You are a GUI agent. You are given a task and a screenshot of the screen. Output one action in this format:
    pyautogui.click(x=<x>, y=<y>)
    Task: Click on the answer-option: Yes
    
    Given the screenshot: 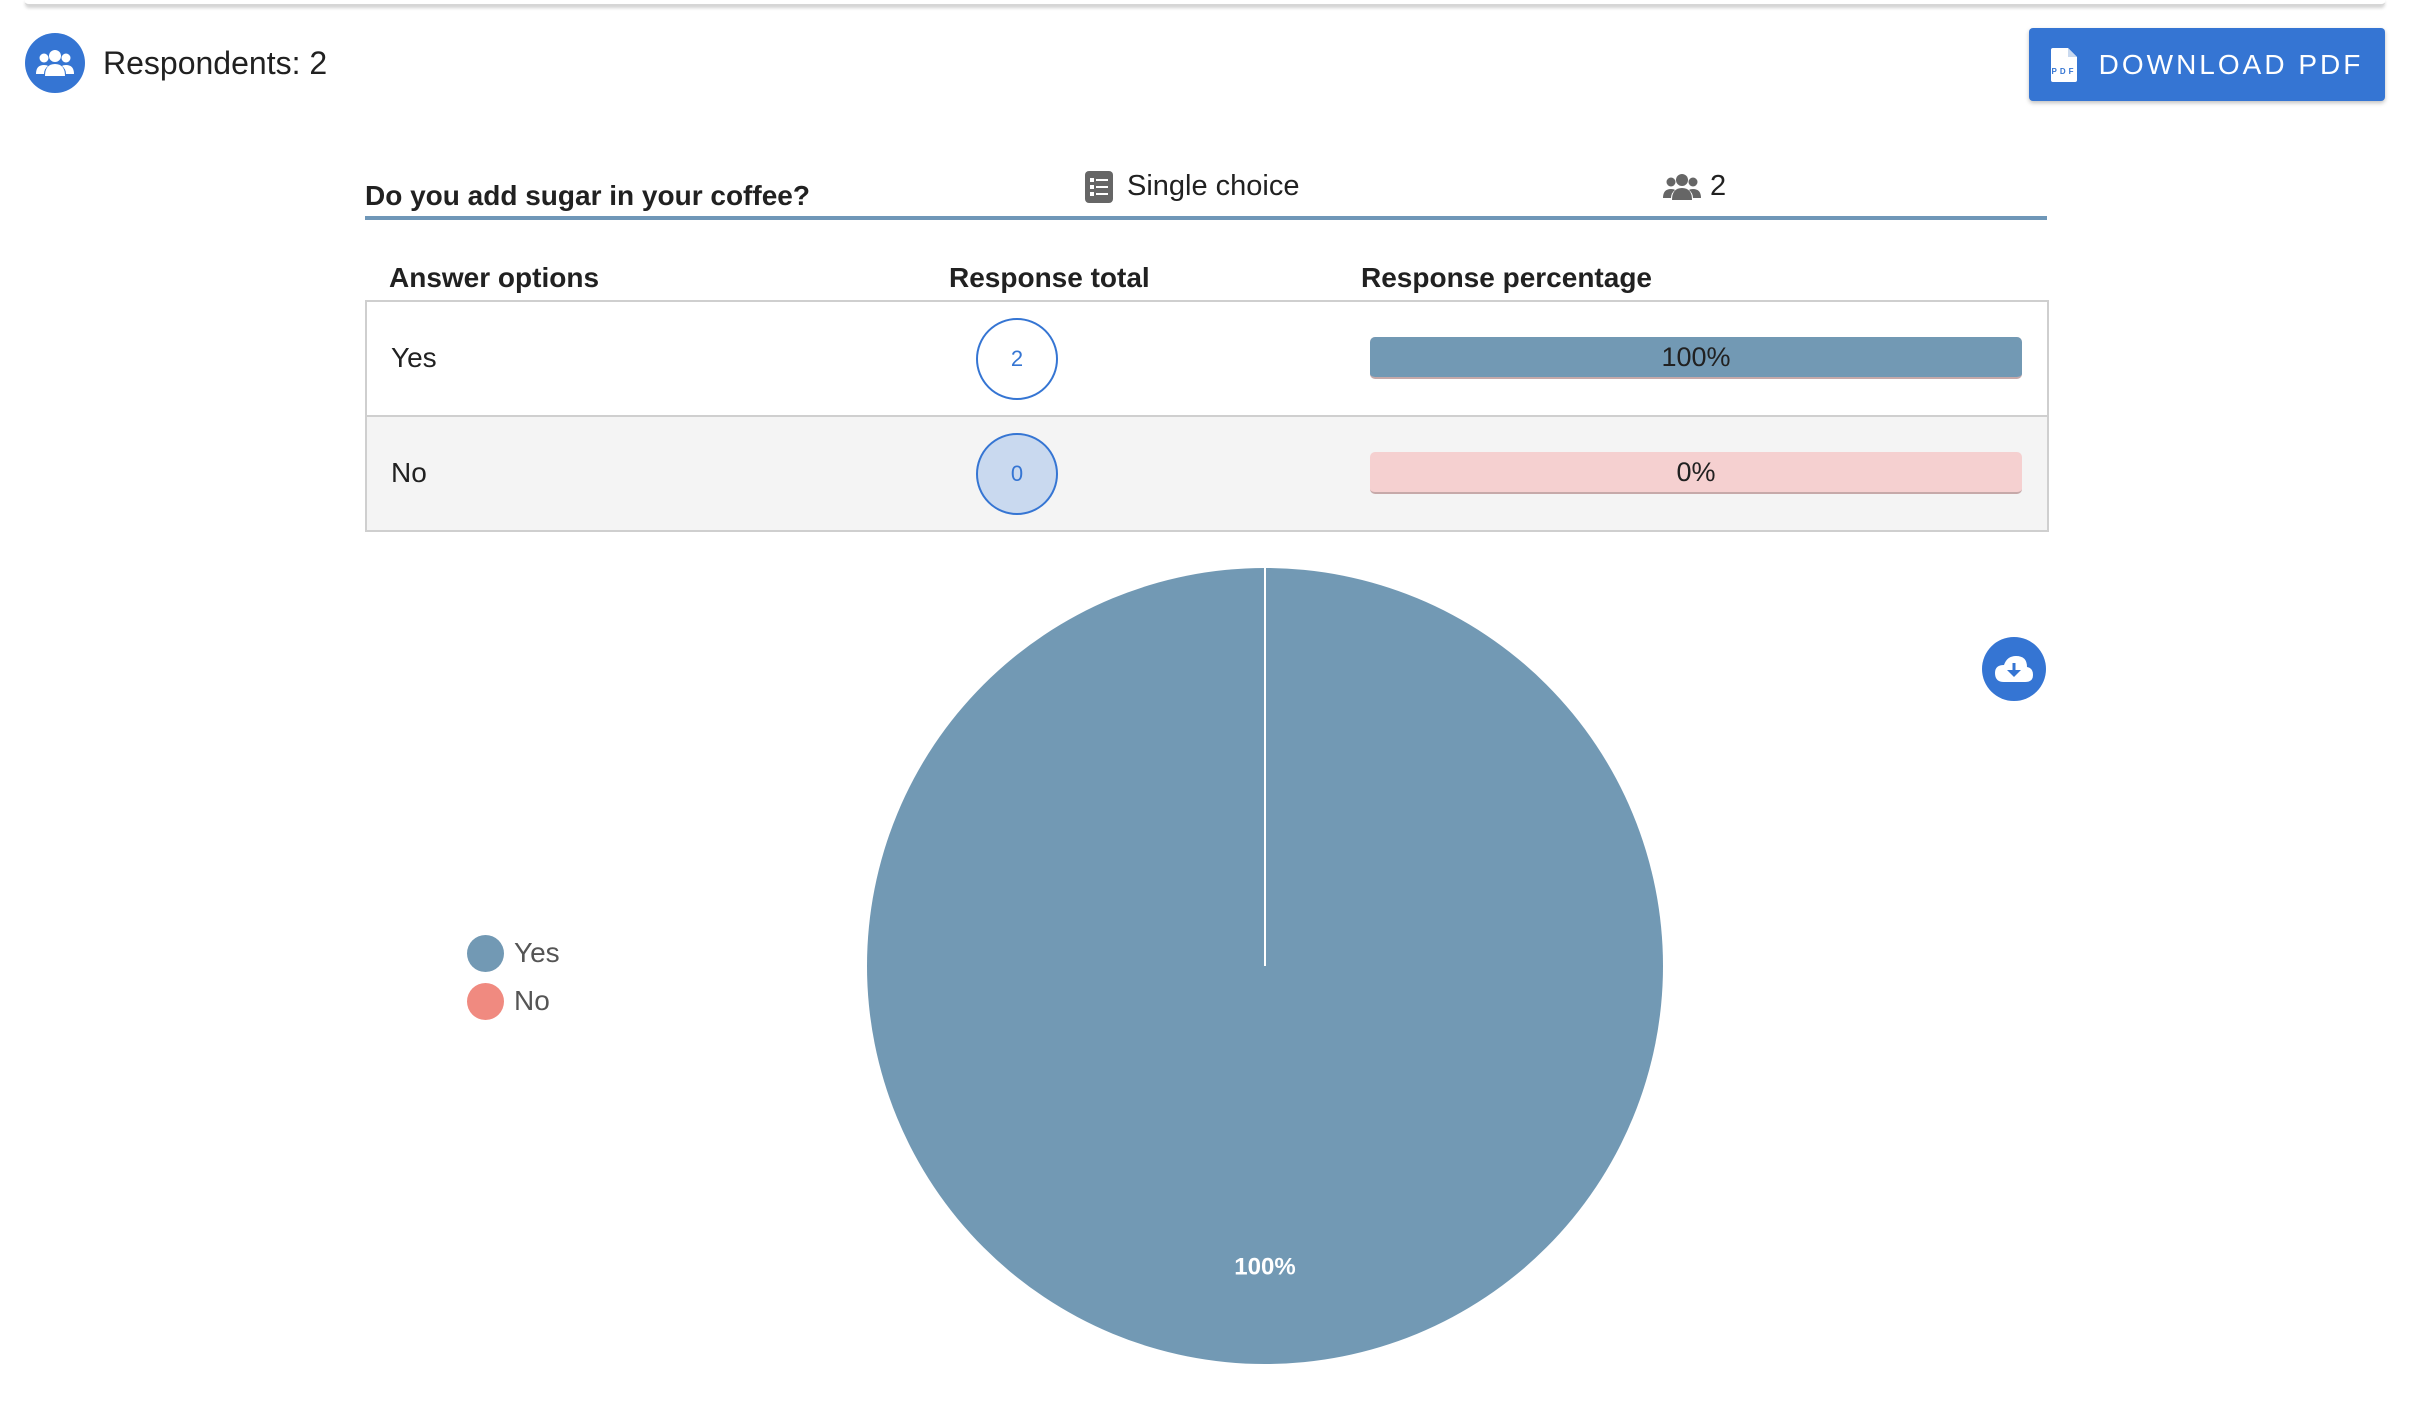 What is the action you would take?
    pyautogui.click(x=414, y=357)
    